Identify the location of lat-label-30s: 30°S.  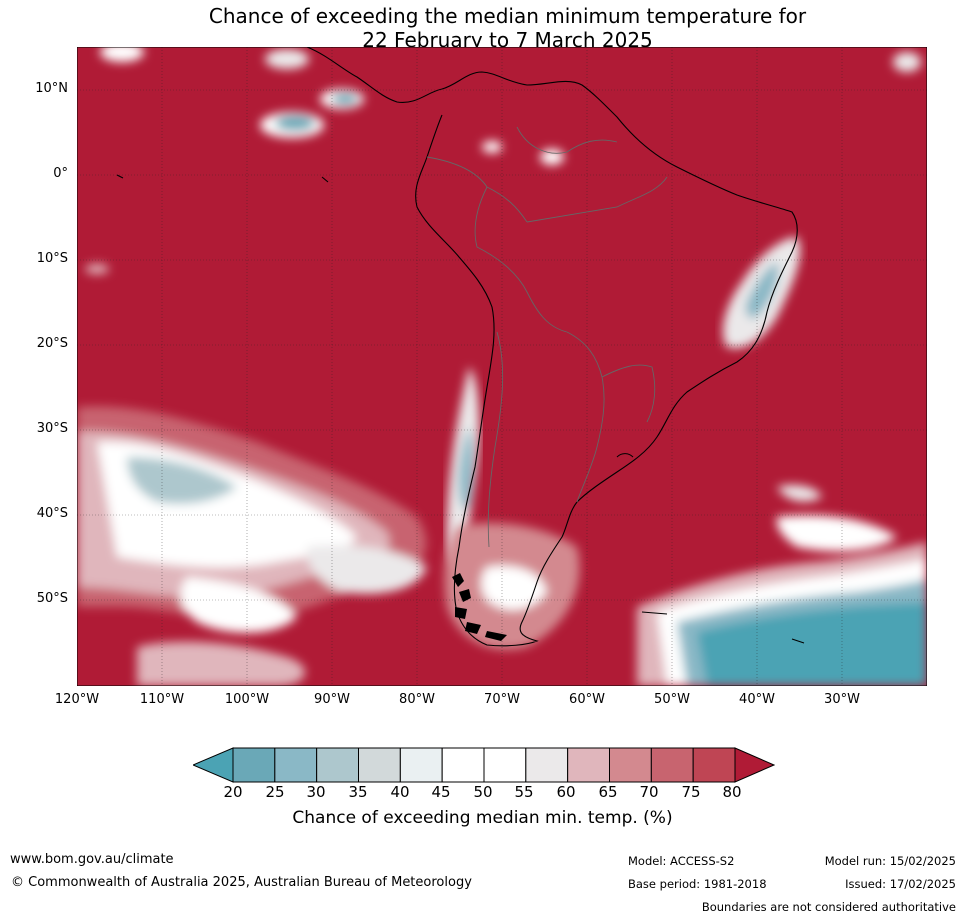
(52, 428).